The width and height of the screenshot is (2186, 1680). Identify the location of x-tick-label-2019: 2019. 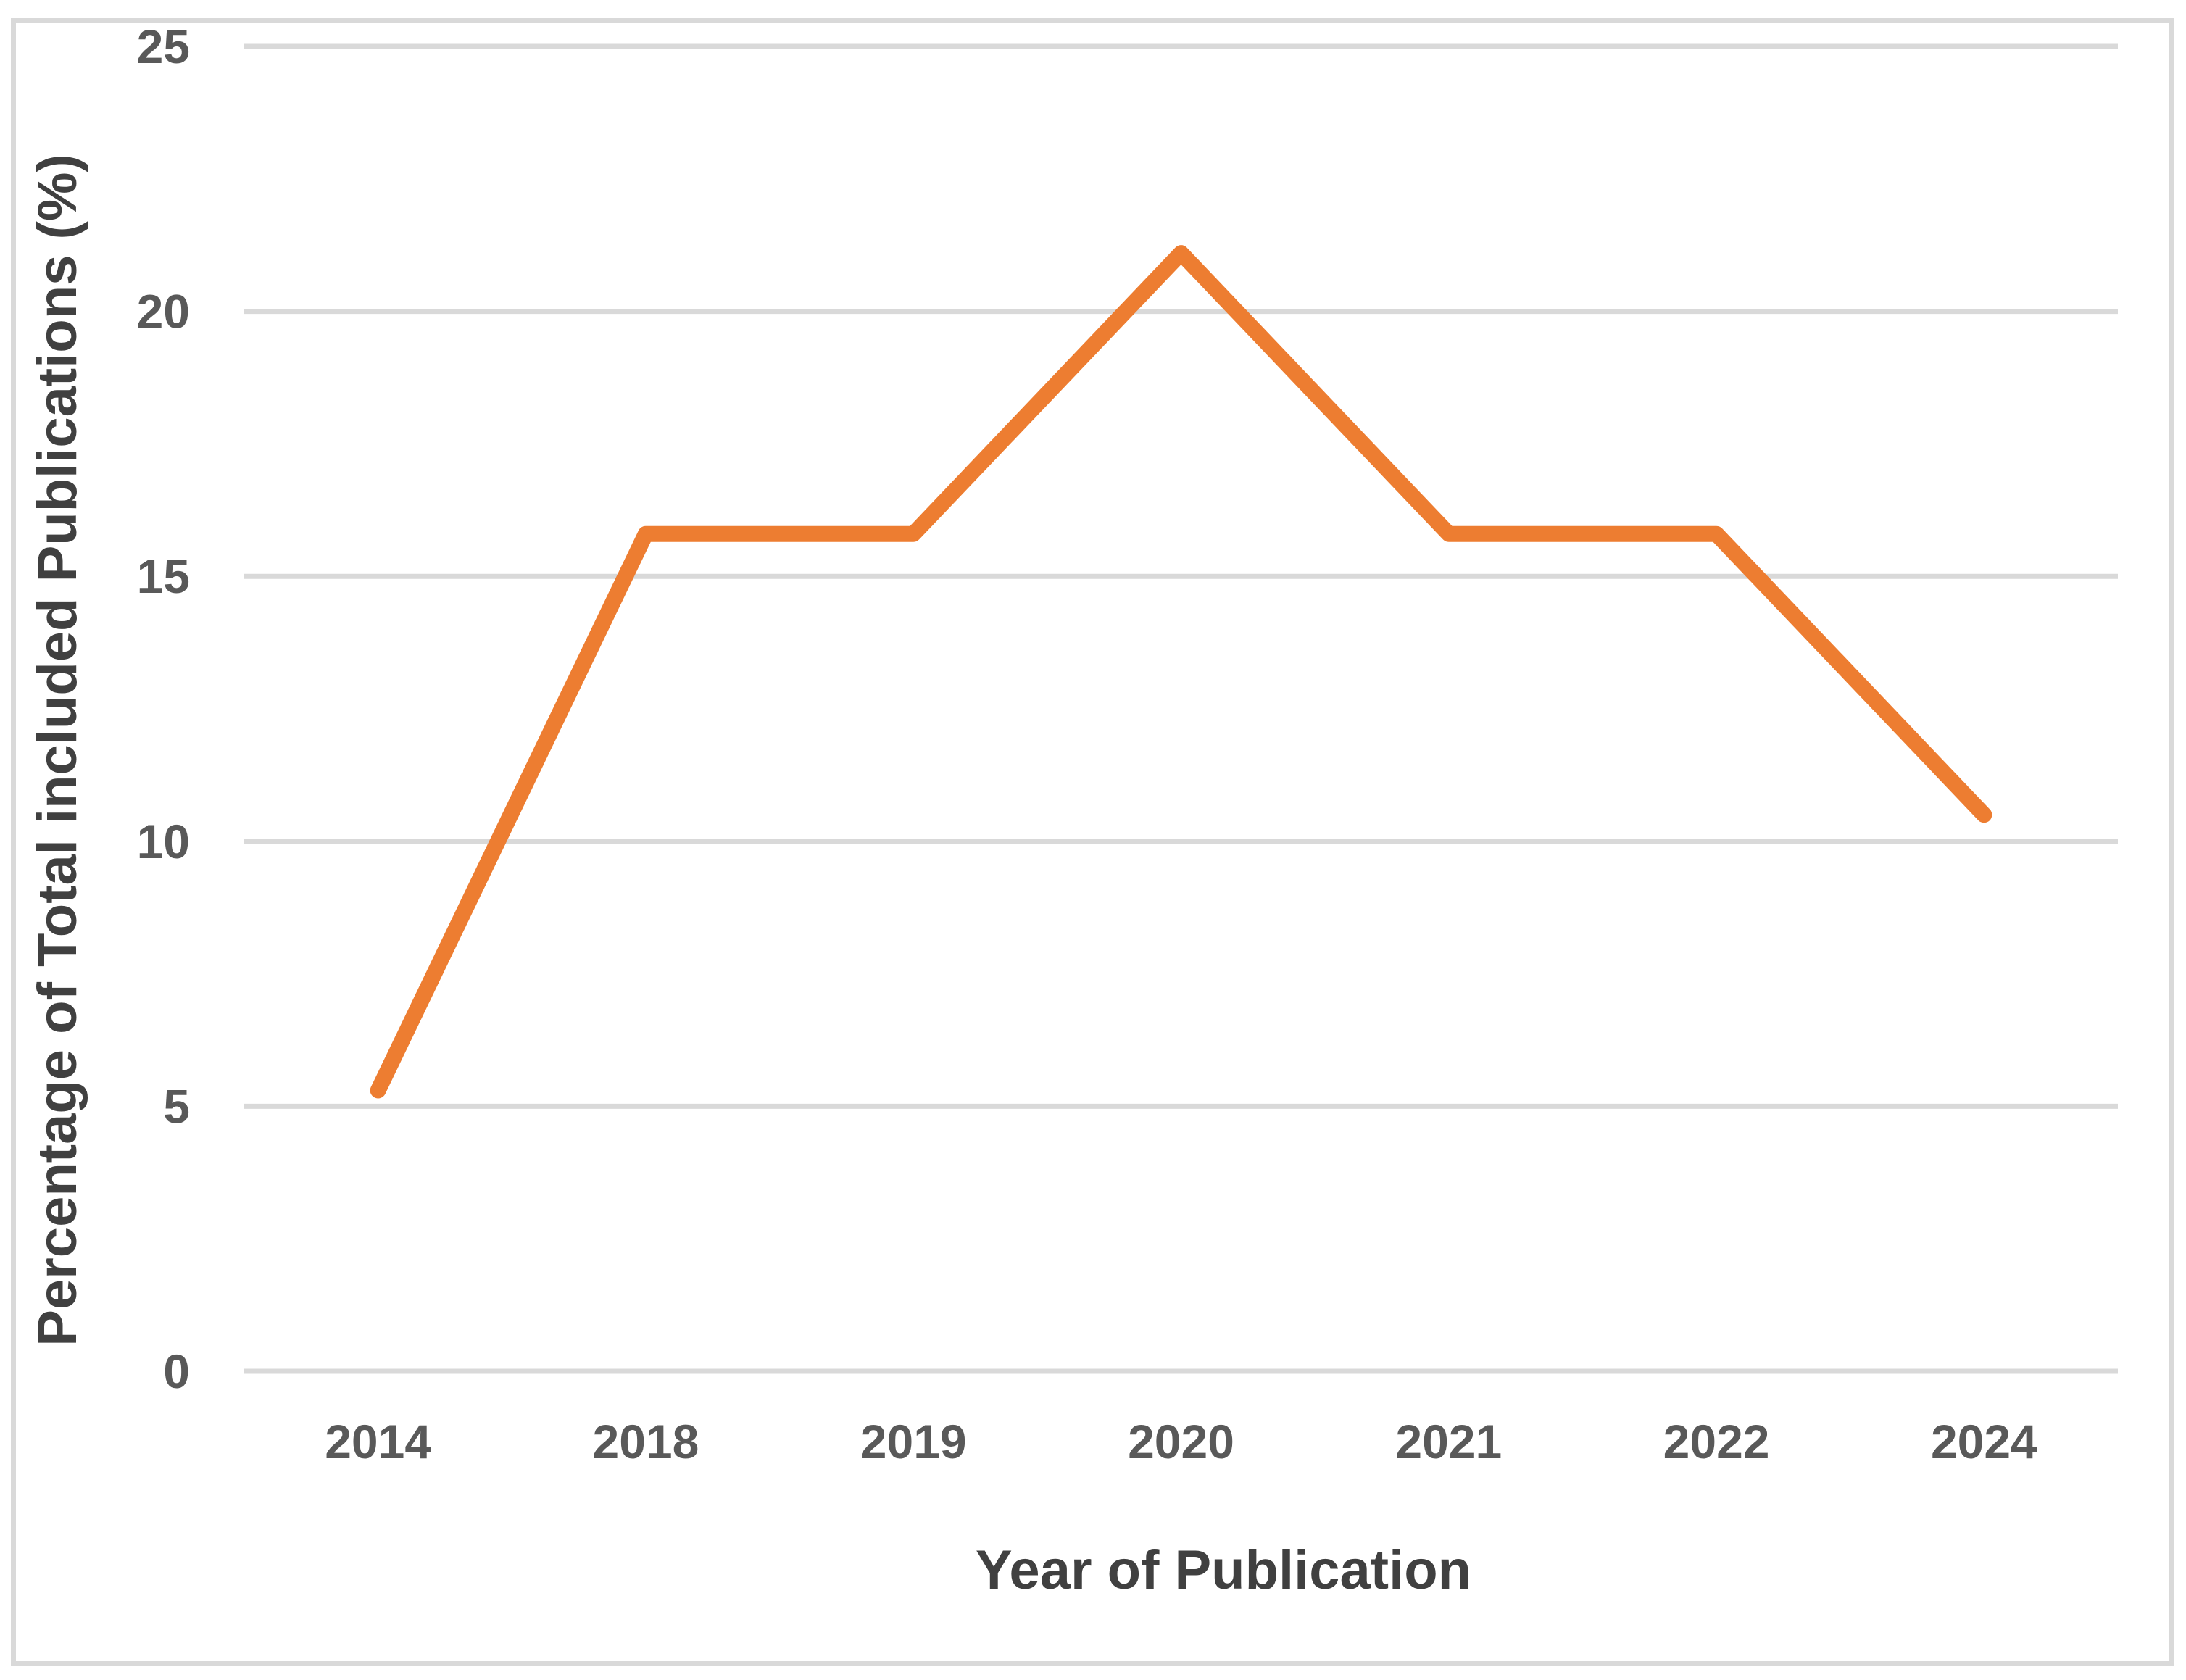
(913, 1441).